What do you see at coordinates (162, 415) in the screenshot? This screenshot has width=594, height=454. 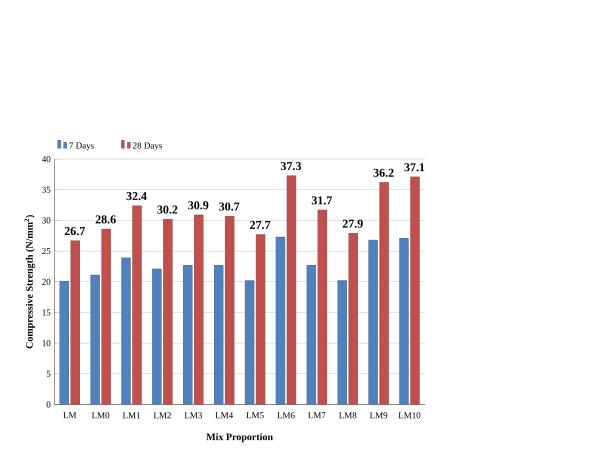 I see `x-tick-label: LM2` at bounding box center [162, 415].